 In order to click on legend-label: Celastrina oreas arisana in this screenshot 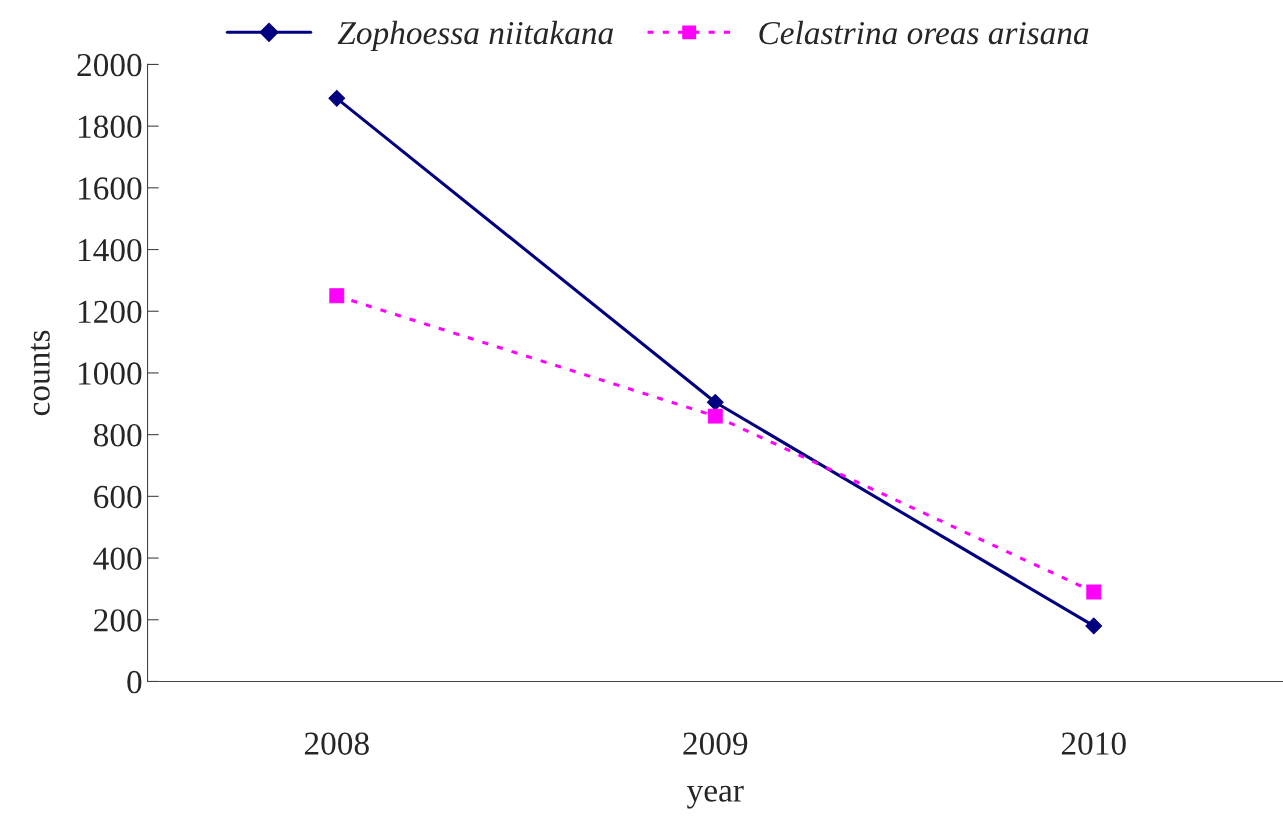, I will do `click(924, 32)`.